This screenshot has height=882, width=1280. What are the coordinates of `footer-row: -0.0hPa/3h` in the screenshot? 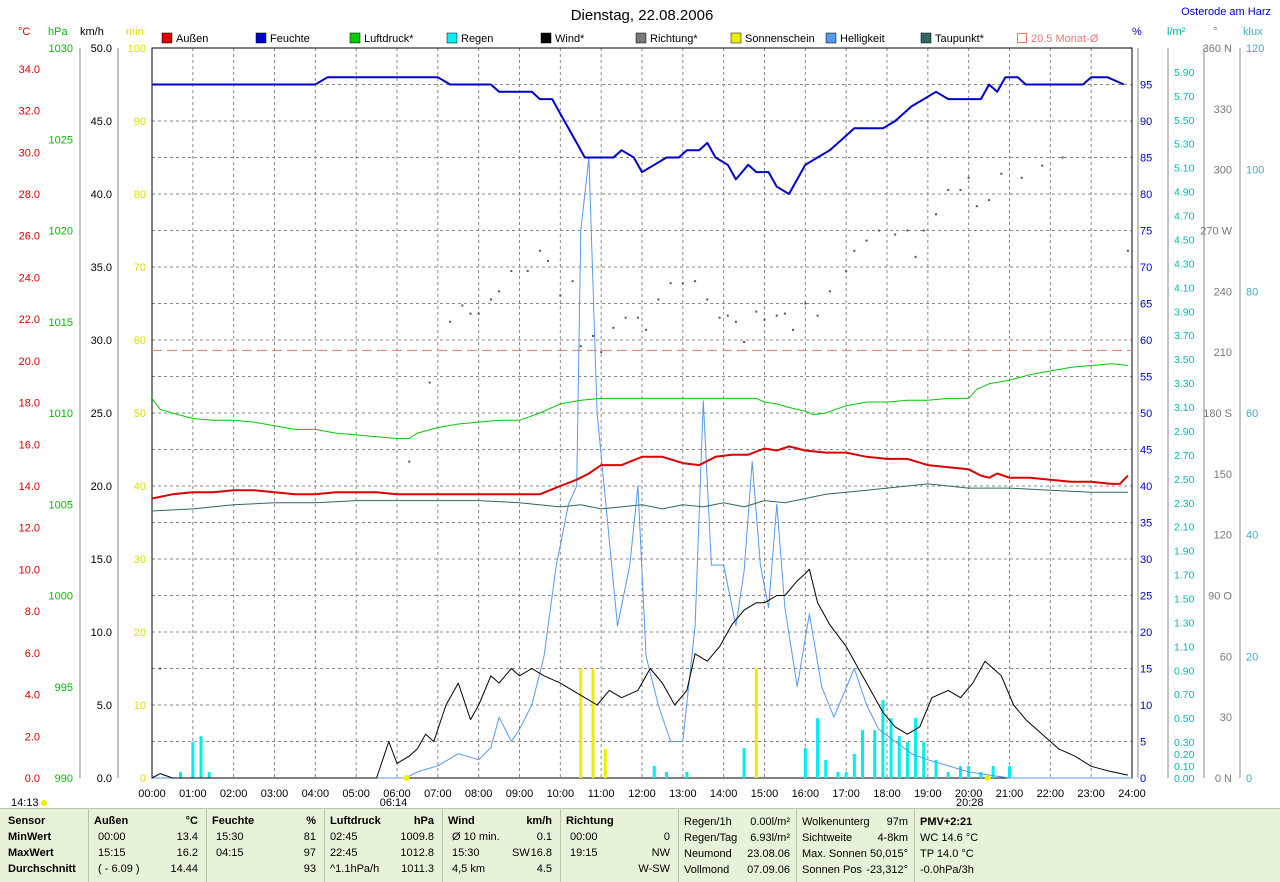 It's located at (1097, 872).